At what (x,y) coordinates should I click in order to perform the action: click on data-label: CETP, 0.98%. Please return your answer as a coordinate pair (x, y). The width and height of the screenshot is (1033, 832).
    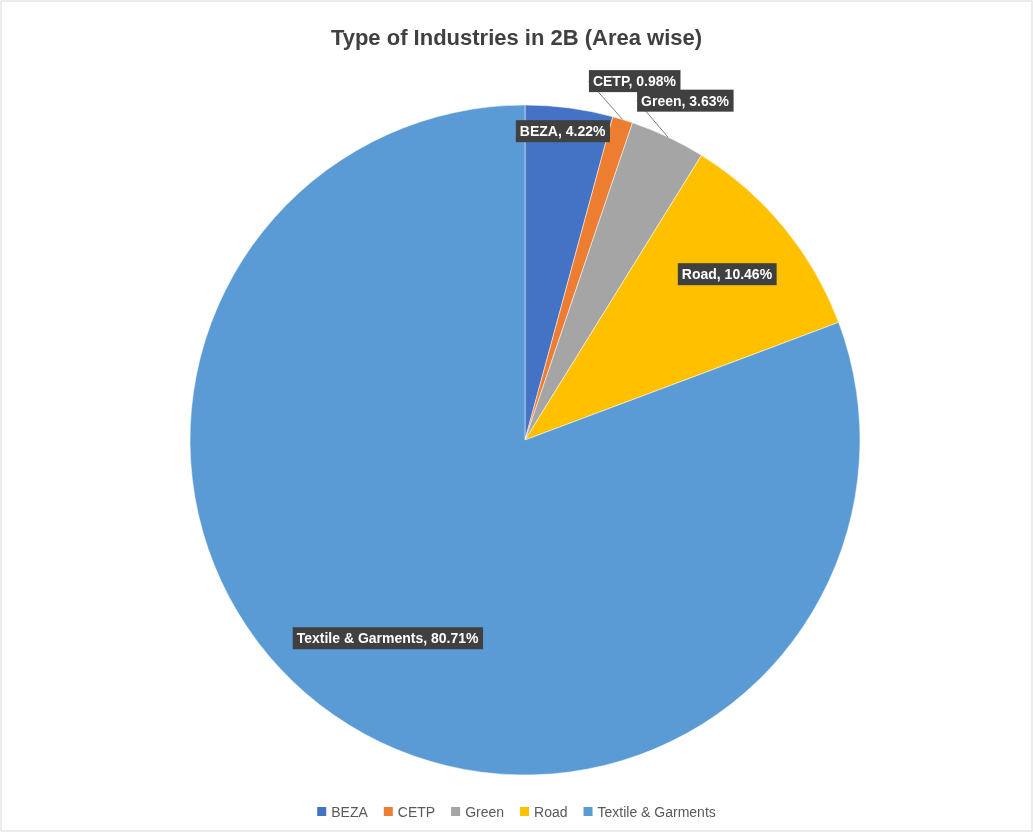
    Looking at the image, I should click on (634, 81).